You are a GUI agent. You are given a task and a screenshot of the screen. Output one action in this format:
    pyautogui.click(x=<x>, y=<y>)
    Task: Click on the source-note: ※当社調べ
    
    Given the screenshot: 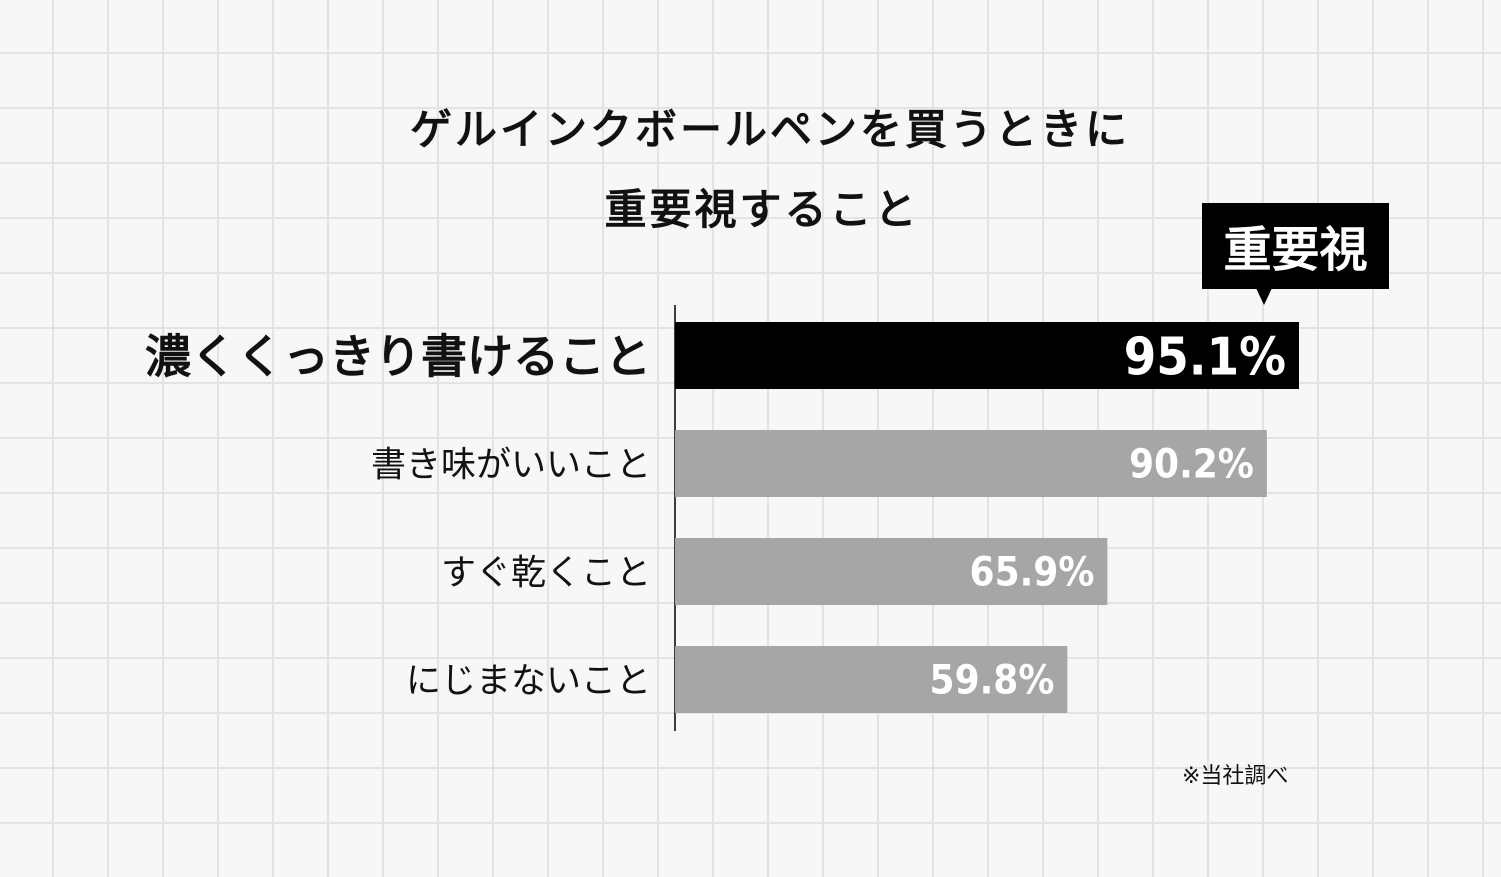 What is the action you would take?
    pyautogui.click(x=1235, y=776)
    